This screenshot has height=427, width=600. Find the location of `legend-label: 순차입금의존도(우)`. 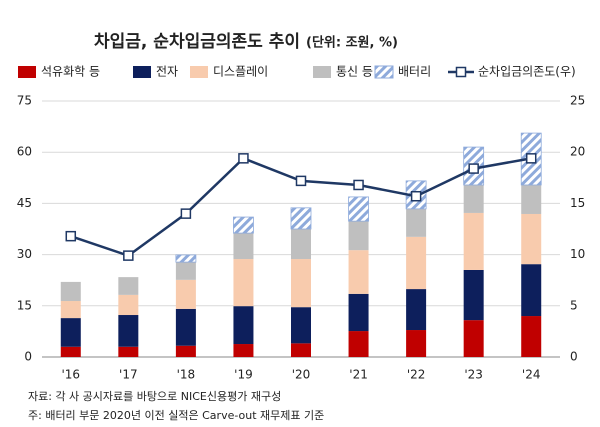

legend-label: 순차입금의존도(우) is located at coordinates (527, 72).